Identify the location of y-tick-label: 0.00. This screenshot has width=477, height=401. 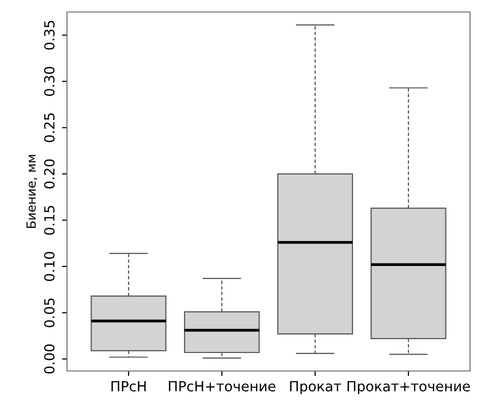
(49, 359).